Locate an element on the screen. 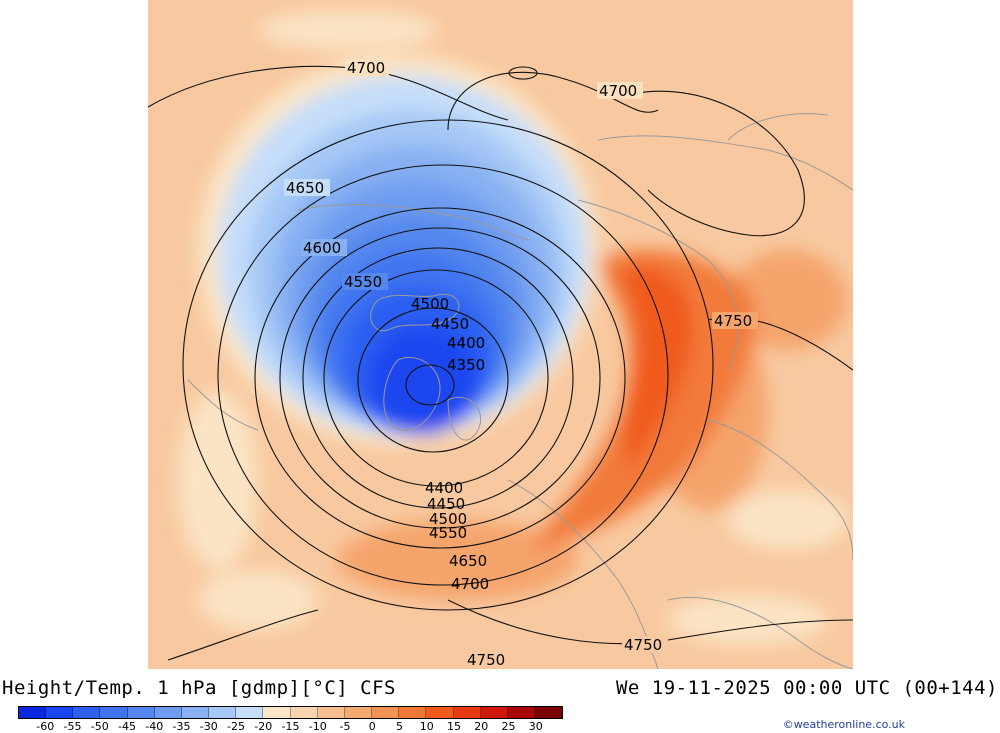  colorbar-tick-label: -10 is located at coordinates (317, 726).